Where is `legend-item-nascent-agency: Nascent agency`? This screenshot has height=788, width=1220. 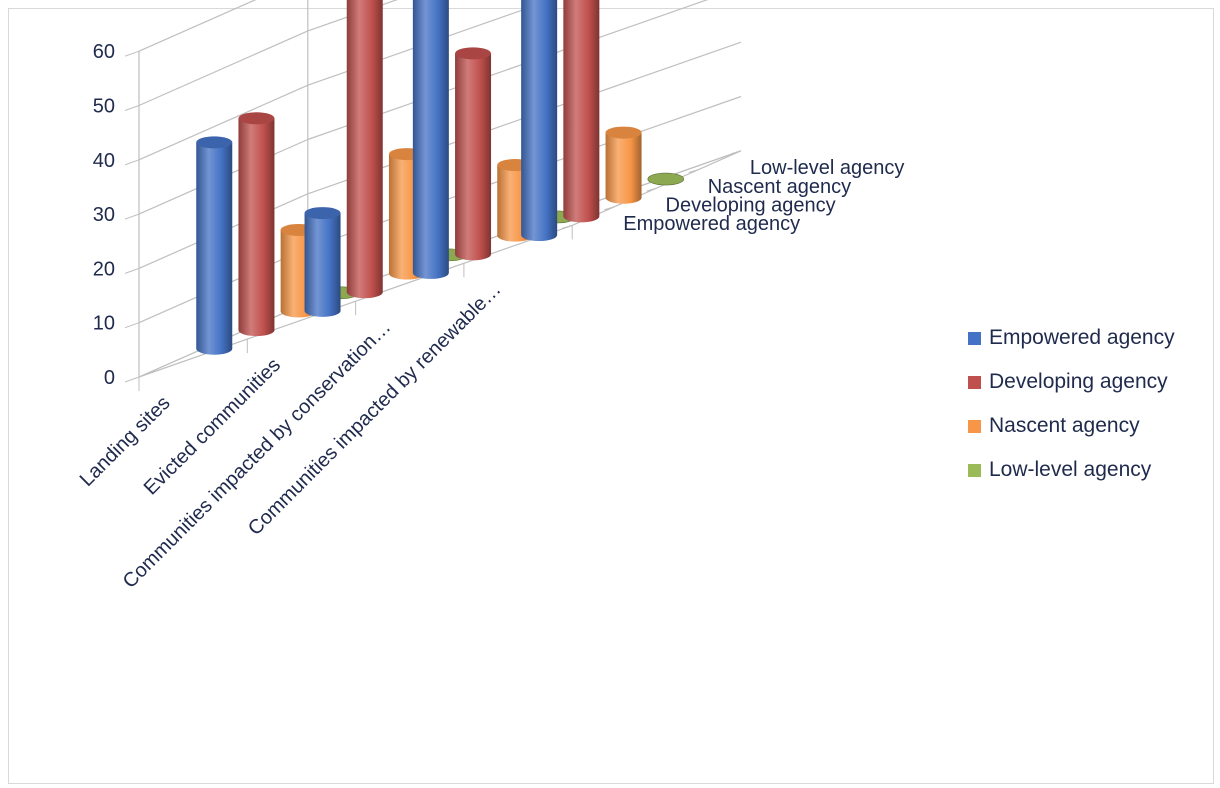 legend-item-nascent-agency: Nascent agency is located at coordinates (1090, 426).